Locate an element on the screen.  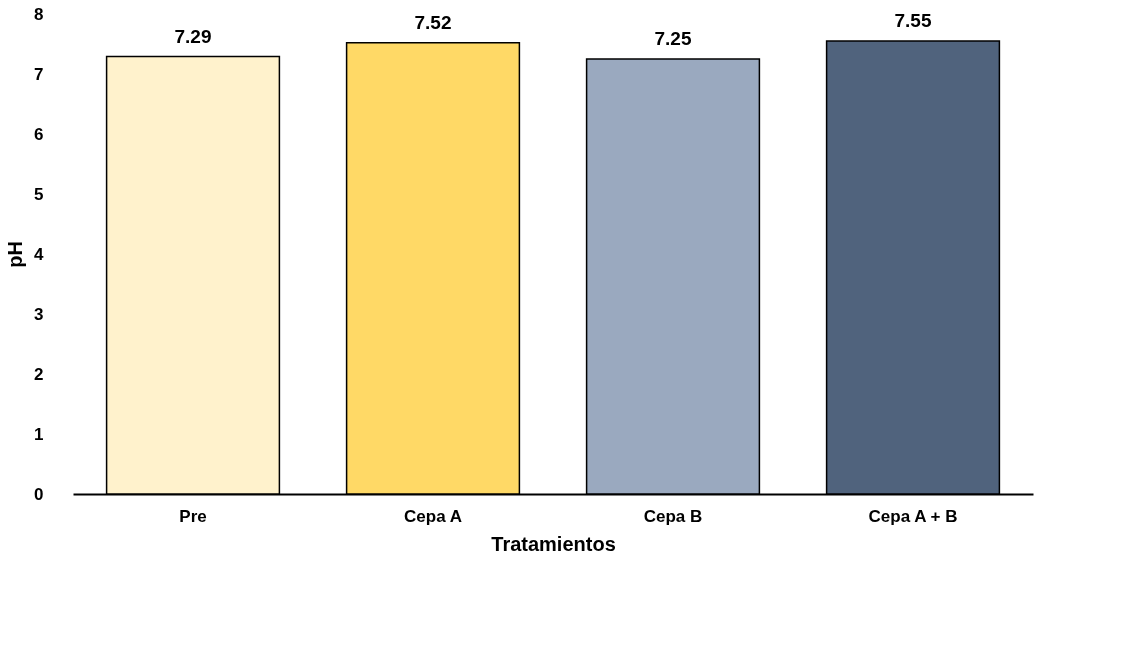
y-tick-label: 2 is located at coordinates (39, 374).